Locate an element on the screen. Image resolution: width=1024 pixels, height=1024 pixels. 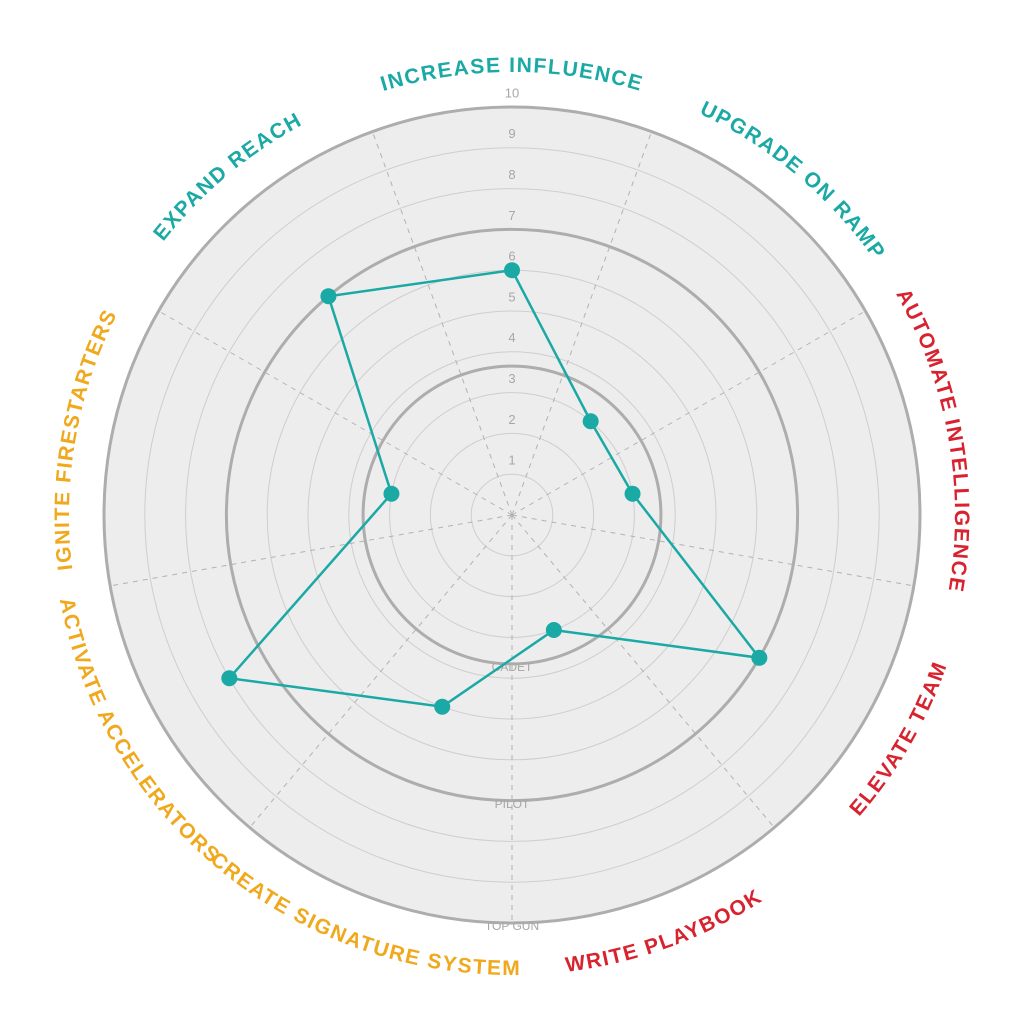
level-label: TOP GUN is located at coordinates (512, 926).